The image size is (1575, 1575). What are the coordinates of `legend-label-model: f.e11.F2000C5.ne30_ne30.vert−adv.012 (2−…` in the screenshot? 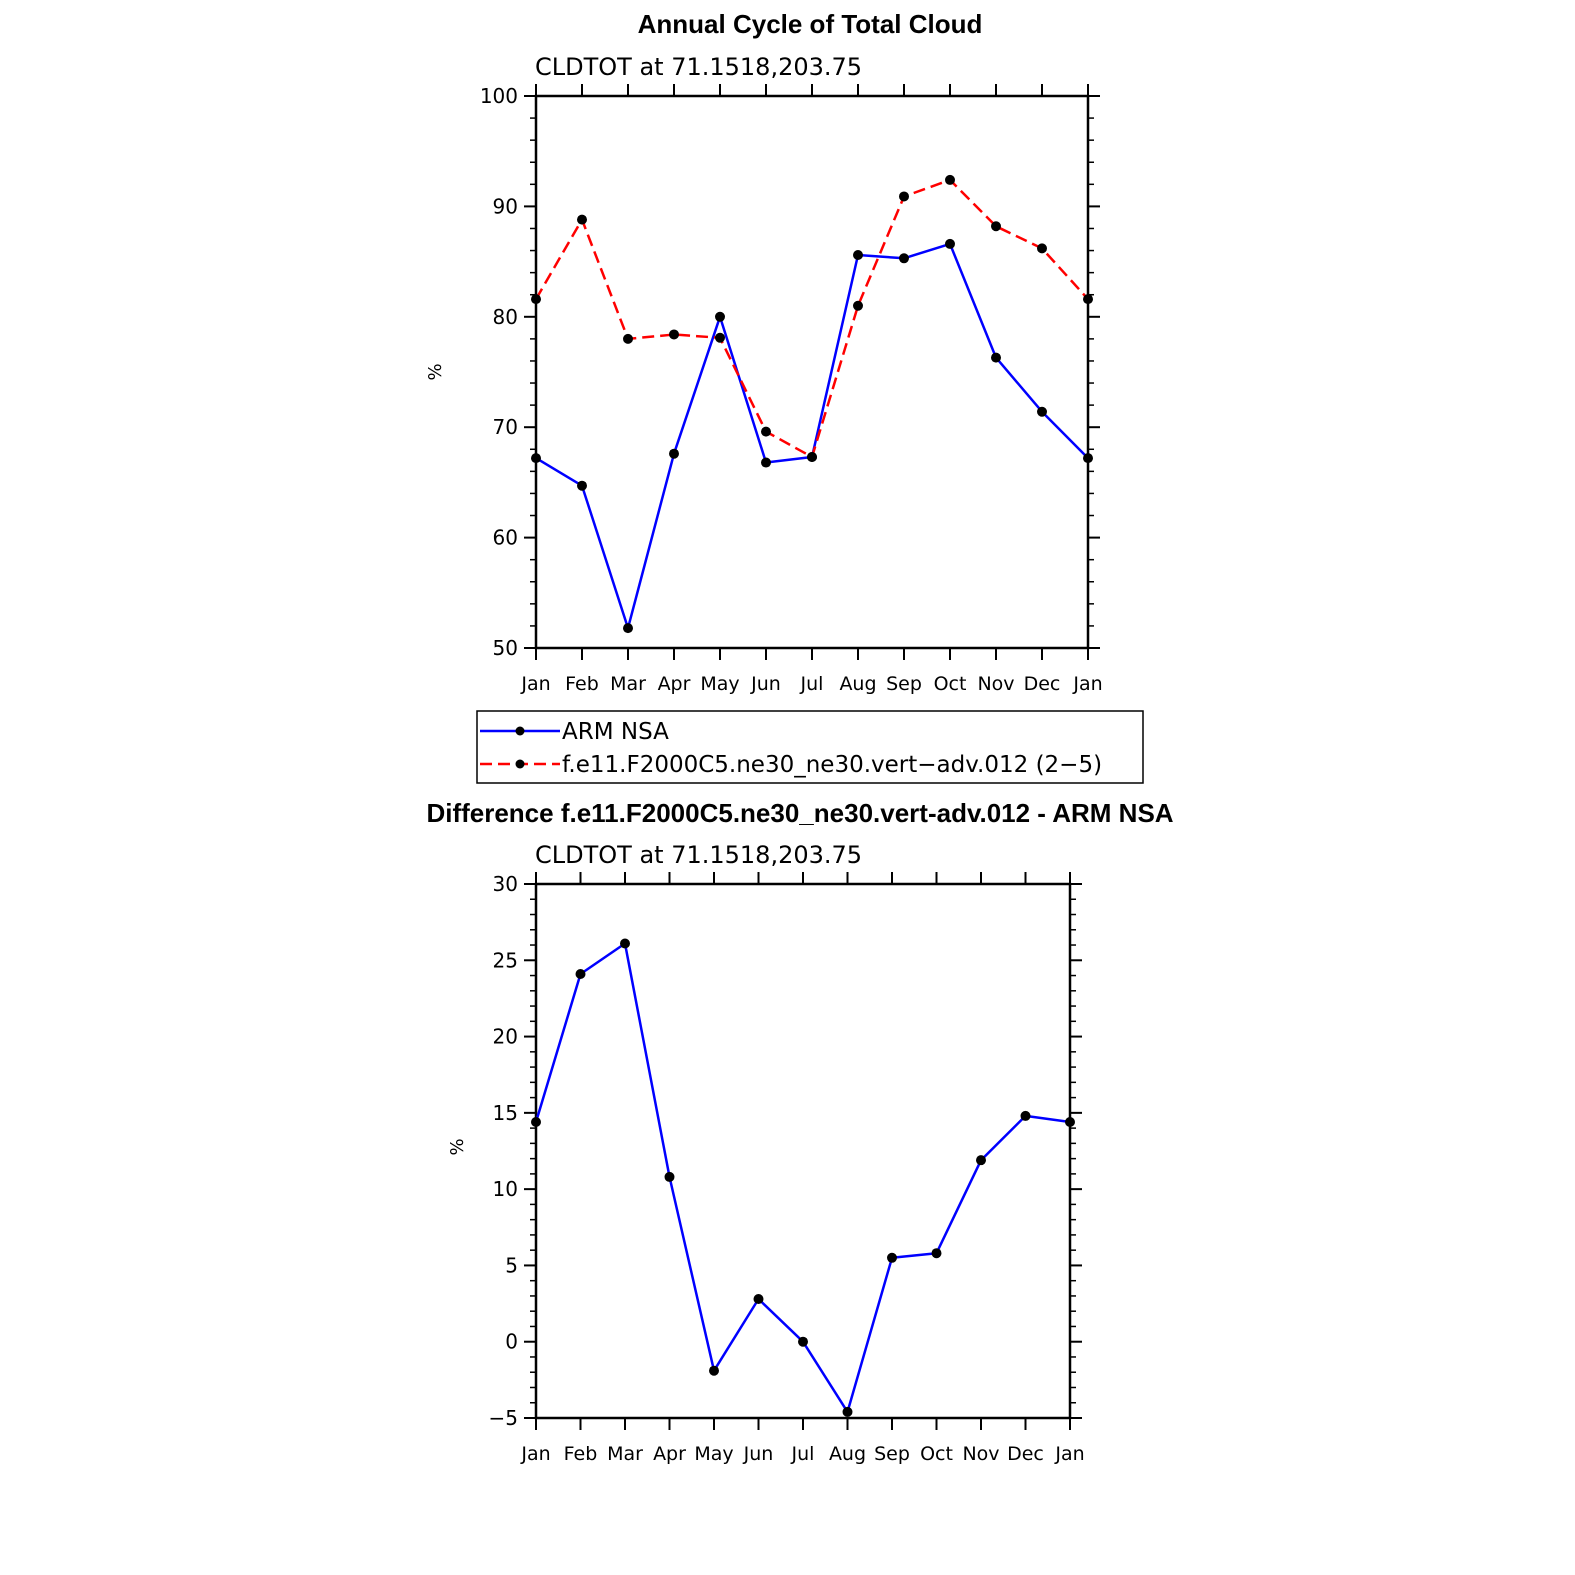 It's located at (832, 765).